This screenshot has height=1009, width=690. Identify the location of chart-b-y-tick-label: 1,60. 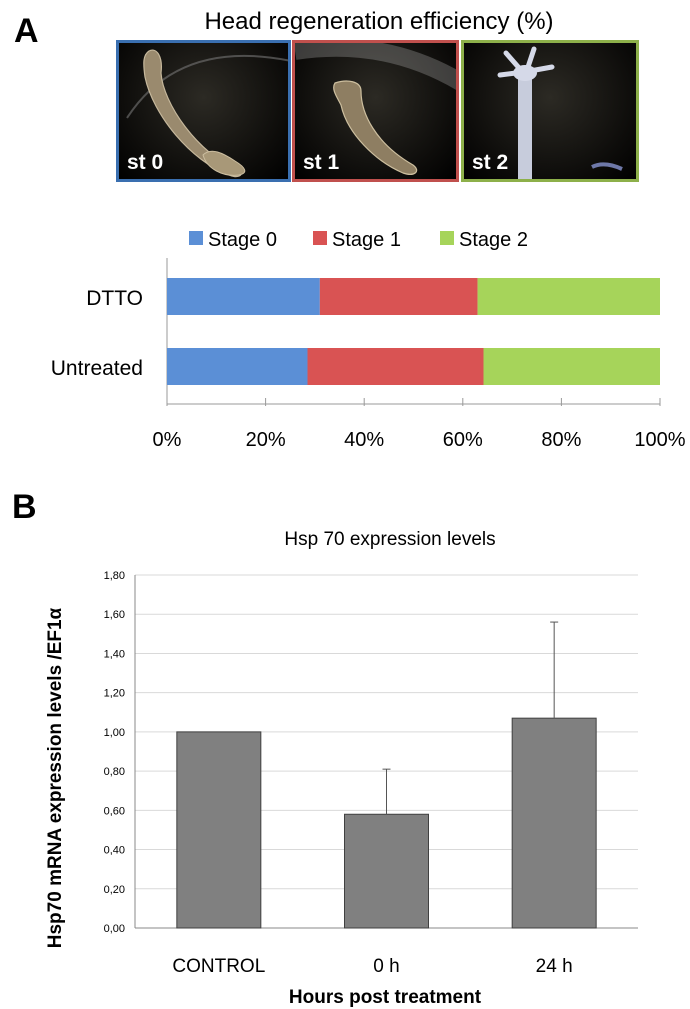
(114, 615).